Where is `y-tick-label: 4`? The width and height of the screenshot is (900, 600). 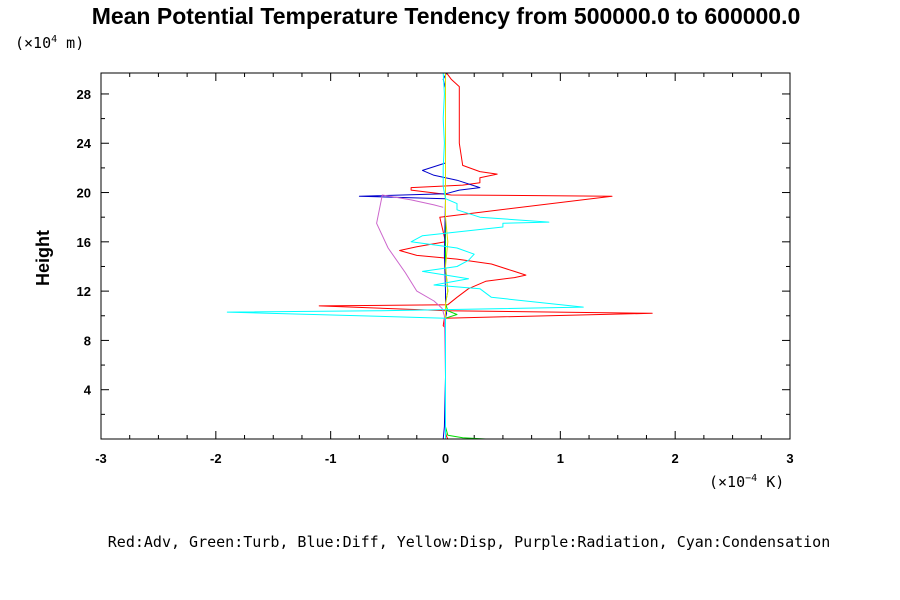 y-tick-label: 4 is located at coordinates (88, 390).